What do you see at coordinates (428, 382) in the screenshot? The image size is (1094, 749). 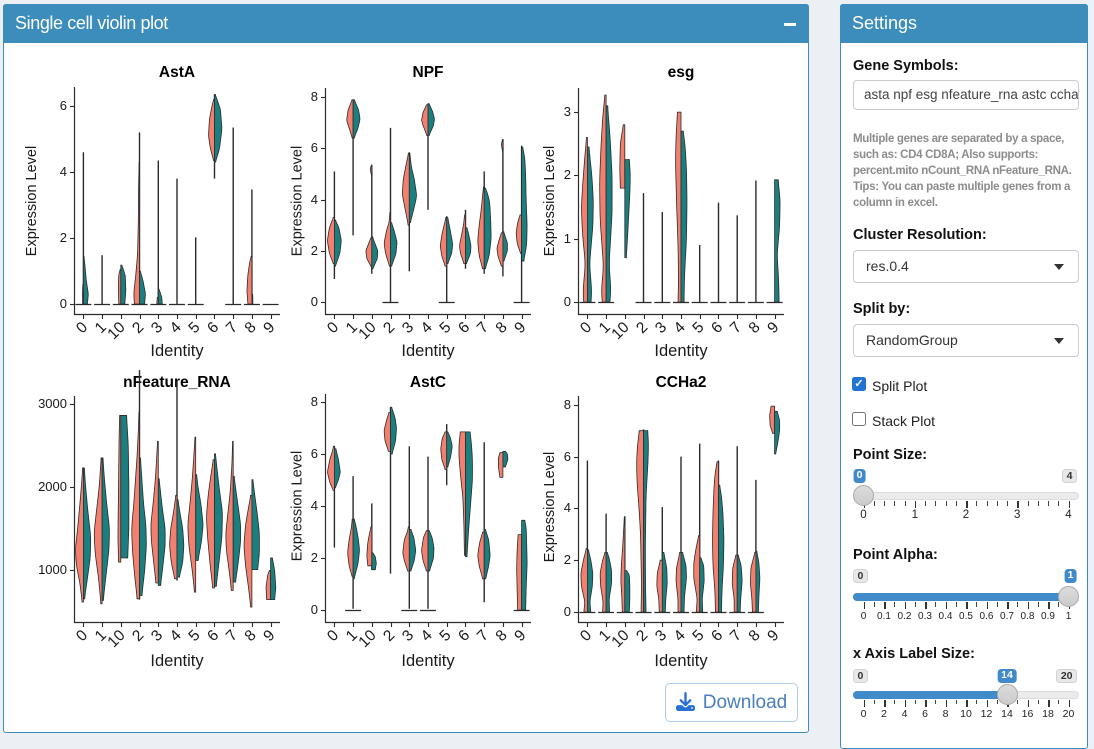 I see `svg-text: AstC` at bounding box center [428, 382].